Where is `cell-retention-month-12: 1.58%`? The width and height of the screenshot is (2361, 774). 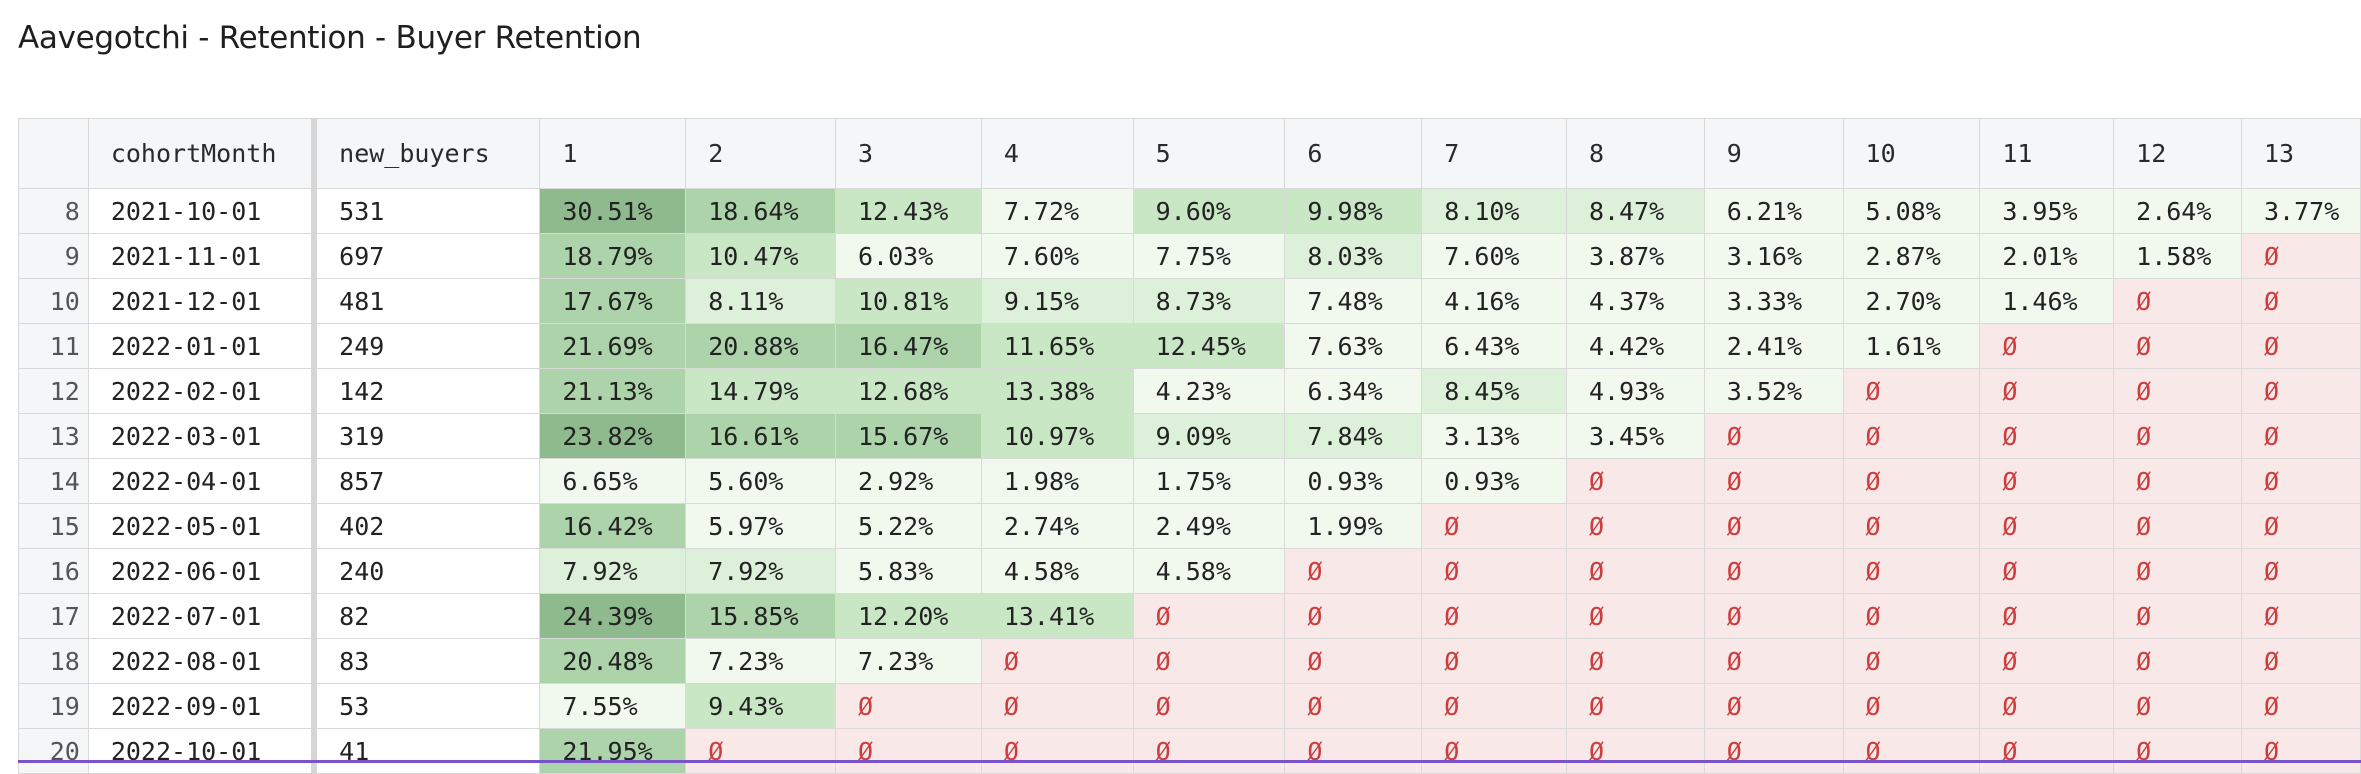 cell-retention-month-12: 1.58% is located at coordinates (2177, 256).